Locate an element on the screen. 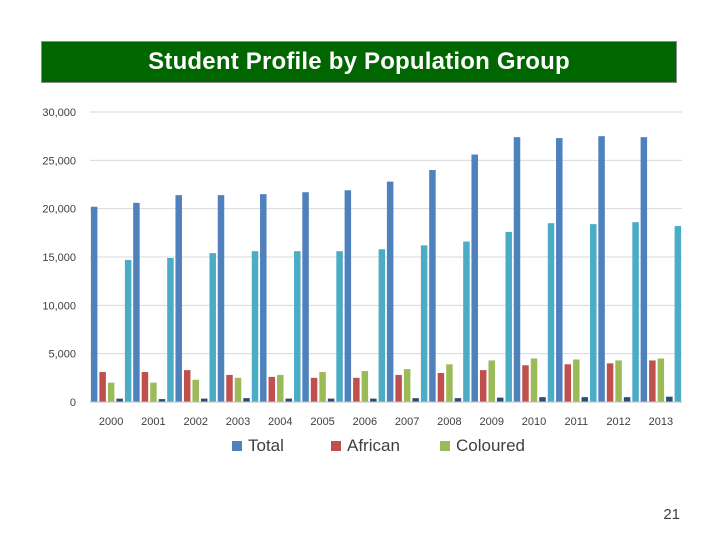 The width and height of the screenshot is (720, 540). title-banner: Student Profile by Population Group is located at coordinates (359, 62).